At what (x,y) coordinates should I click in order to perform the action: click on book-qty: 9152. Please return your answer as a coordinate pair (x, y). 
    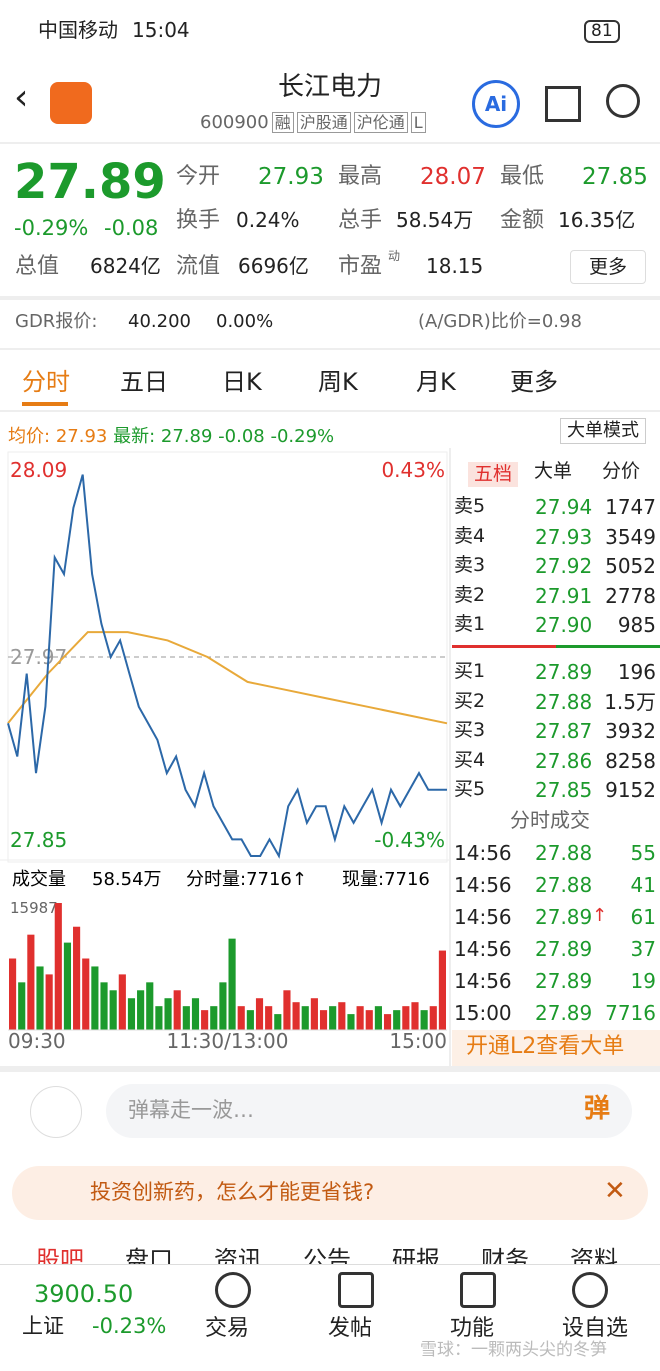
    Looking at the image, I should click on (630, 790).